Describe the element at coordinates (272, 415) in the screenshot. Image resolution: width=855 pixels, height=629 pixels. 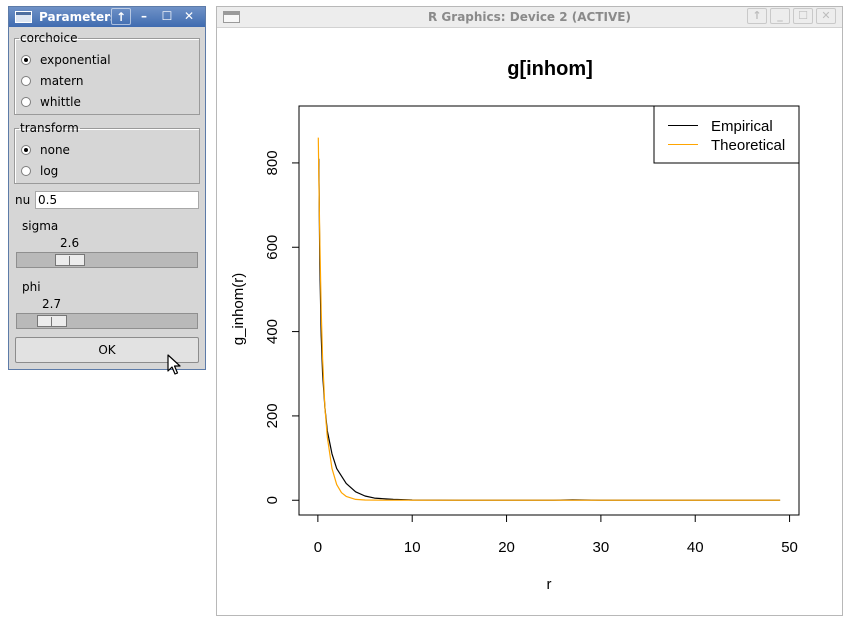
I see `y-tick-label: 200` at that location.